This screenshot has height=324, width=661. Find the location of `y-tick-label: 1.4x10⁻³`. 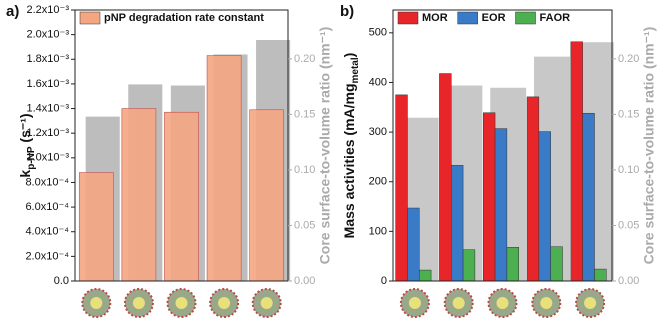

y-tick-label: 1.4x10⁻³ is located at coordinates (48, 108).